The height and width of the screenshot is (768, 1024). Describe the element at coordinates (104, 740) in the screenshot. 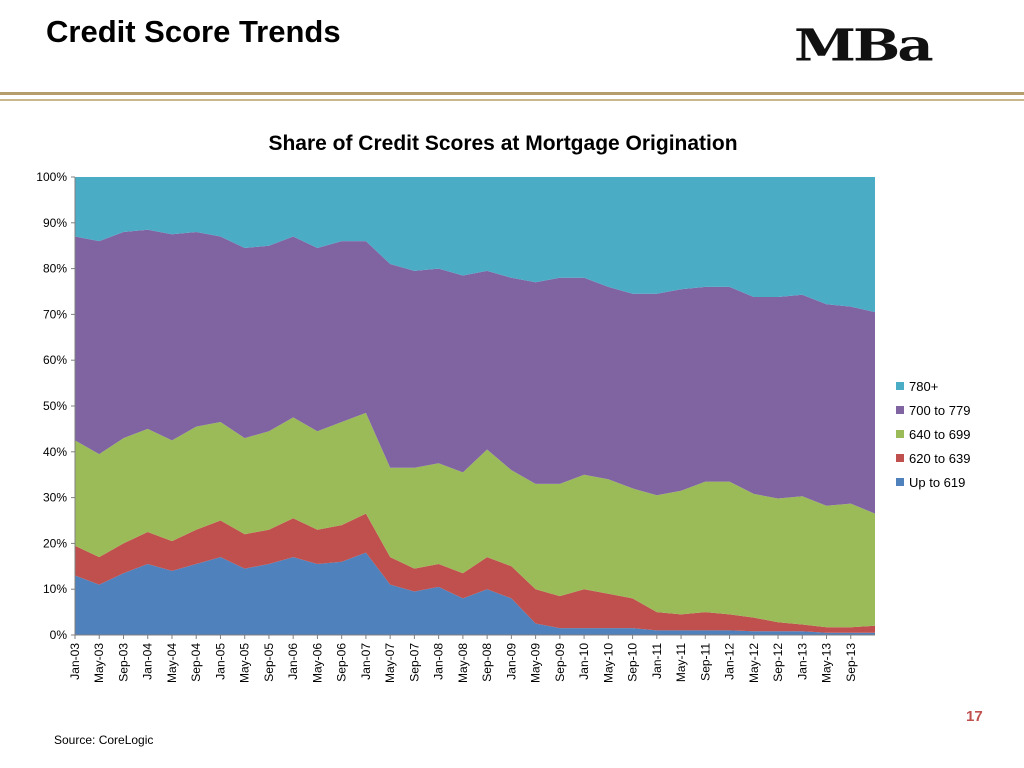

I see `source-note: Source: CoreLogic` at that location.